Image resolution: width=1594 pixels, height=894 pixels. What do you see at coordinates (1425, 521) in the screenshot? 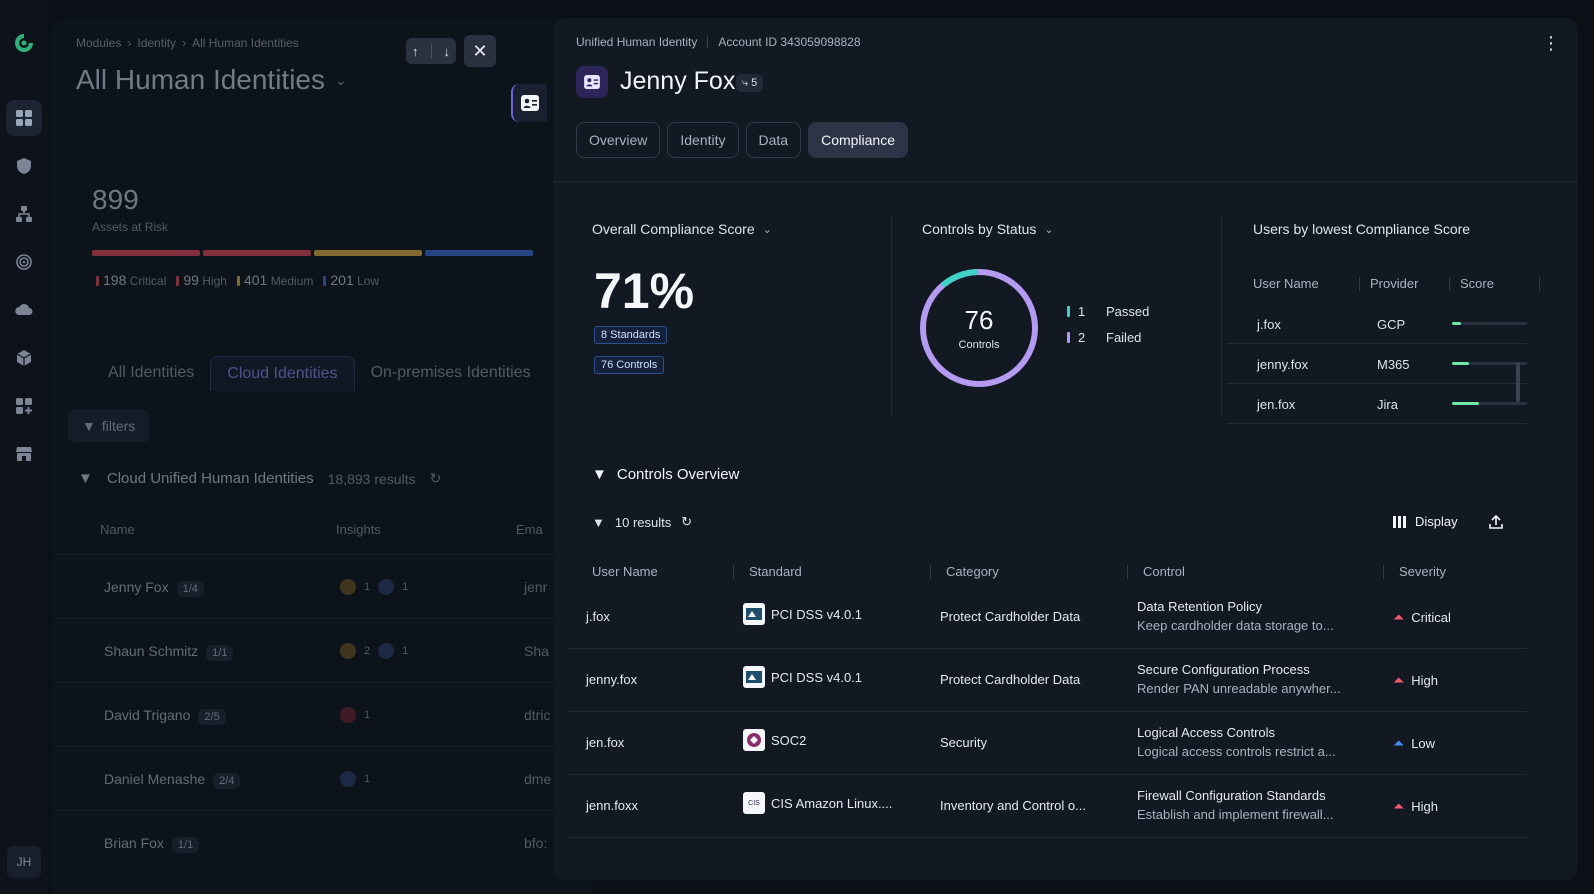
I see `display-button: Display` at bounding box center [1425, 521].